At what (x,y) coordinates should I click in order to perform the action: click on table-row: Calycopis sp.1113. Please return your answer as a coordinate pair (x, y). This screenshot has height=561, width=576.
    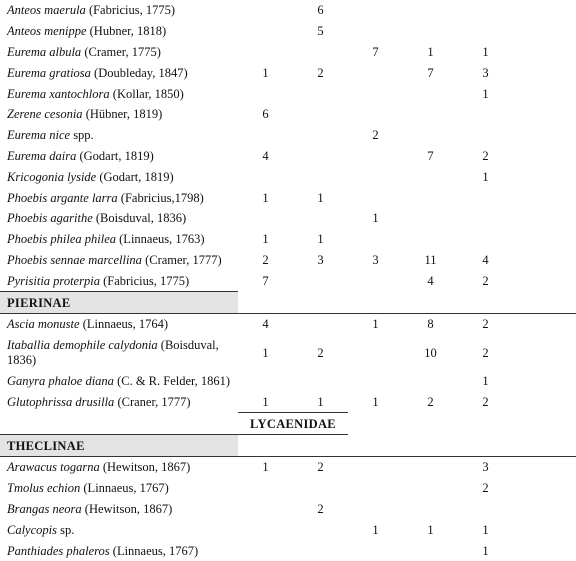
    Looking at the image, I should click on (288, 529).